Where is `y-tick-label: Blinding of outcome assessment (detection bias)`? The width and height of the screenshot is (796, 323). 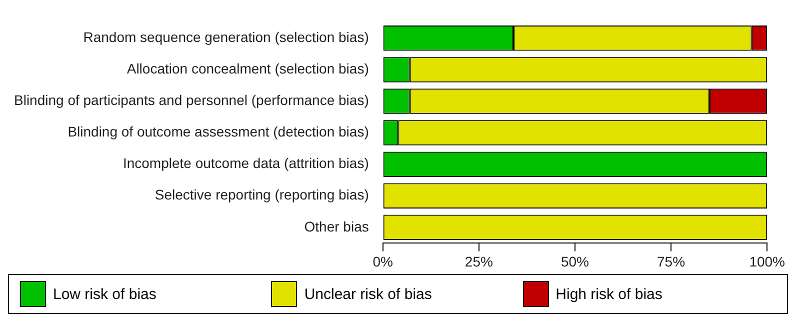 y-tick-label: Blinding of outcome assessment (detection bias) is located at coordinates (218, 132).